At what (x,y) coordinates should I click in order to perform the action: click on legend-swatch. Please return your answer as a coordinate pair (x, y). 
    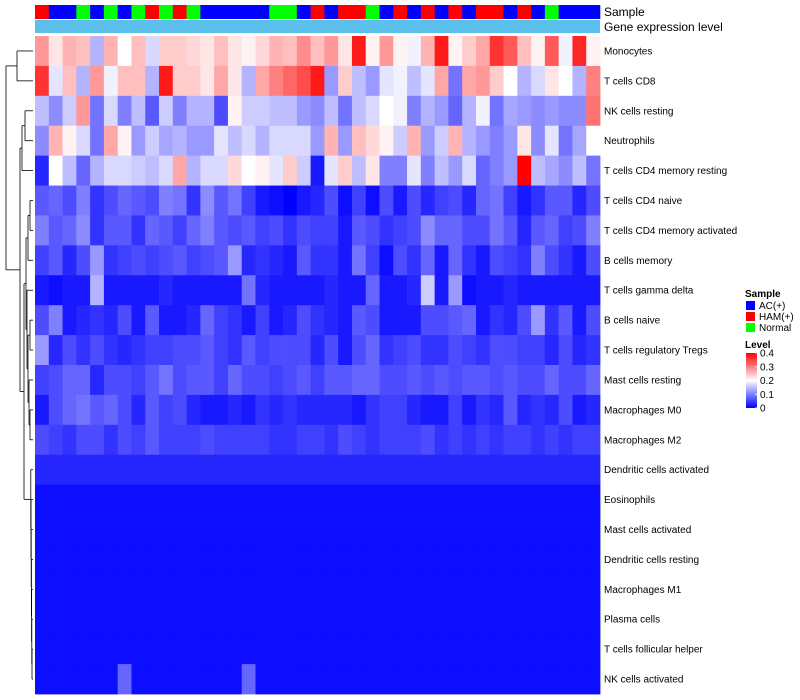
    Looking at the image, I should click on (750, 316).